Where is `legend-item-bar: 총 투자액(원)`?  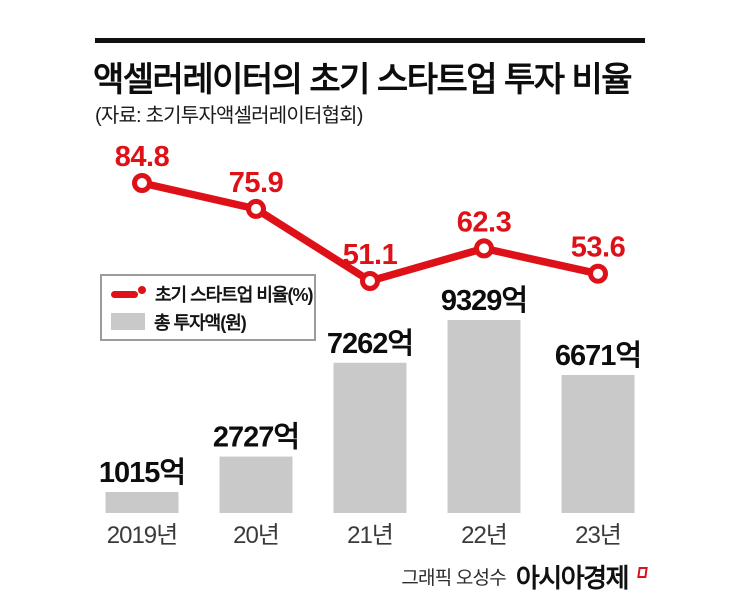 legend-item-bar: 총 투자액(원) is located at coordinates (212, 321).